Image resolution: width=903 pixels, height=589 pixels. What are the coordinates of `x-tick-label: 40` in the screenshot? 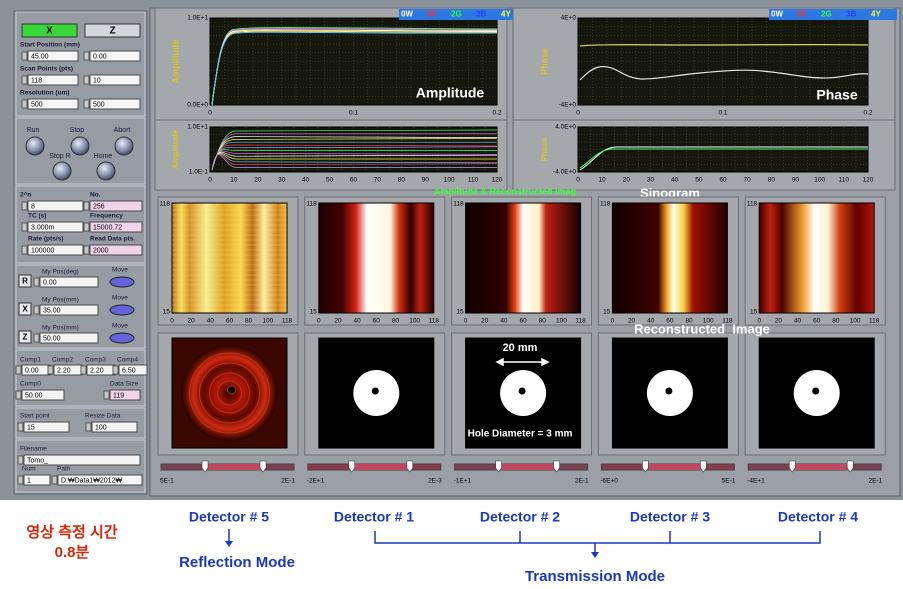 It's located at (358, 321).